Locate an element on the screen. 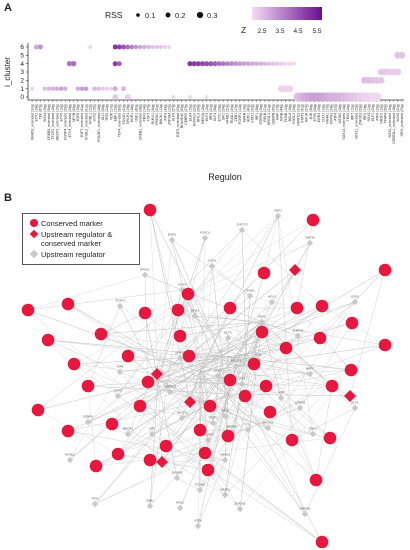 This screenshot has width=410, height=550. x-tick-label: ATF4 (22g) is located at coordinates (336, 112).